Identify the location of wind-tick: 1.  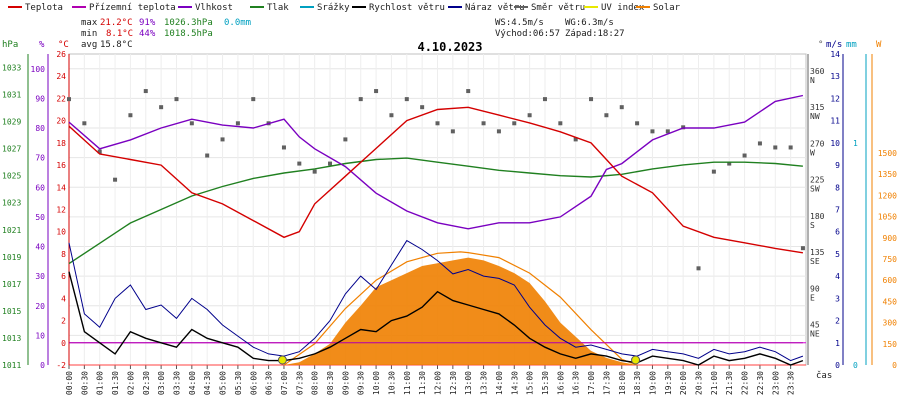
(837, 343).